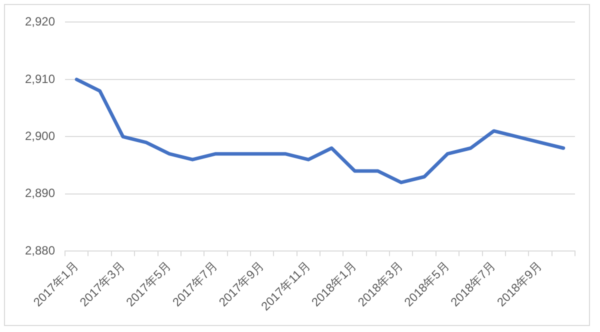  I want to click on y-tick-label: 2,910, so click(40, 79).